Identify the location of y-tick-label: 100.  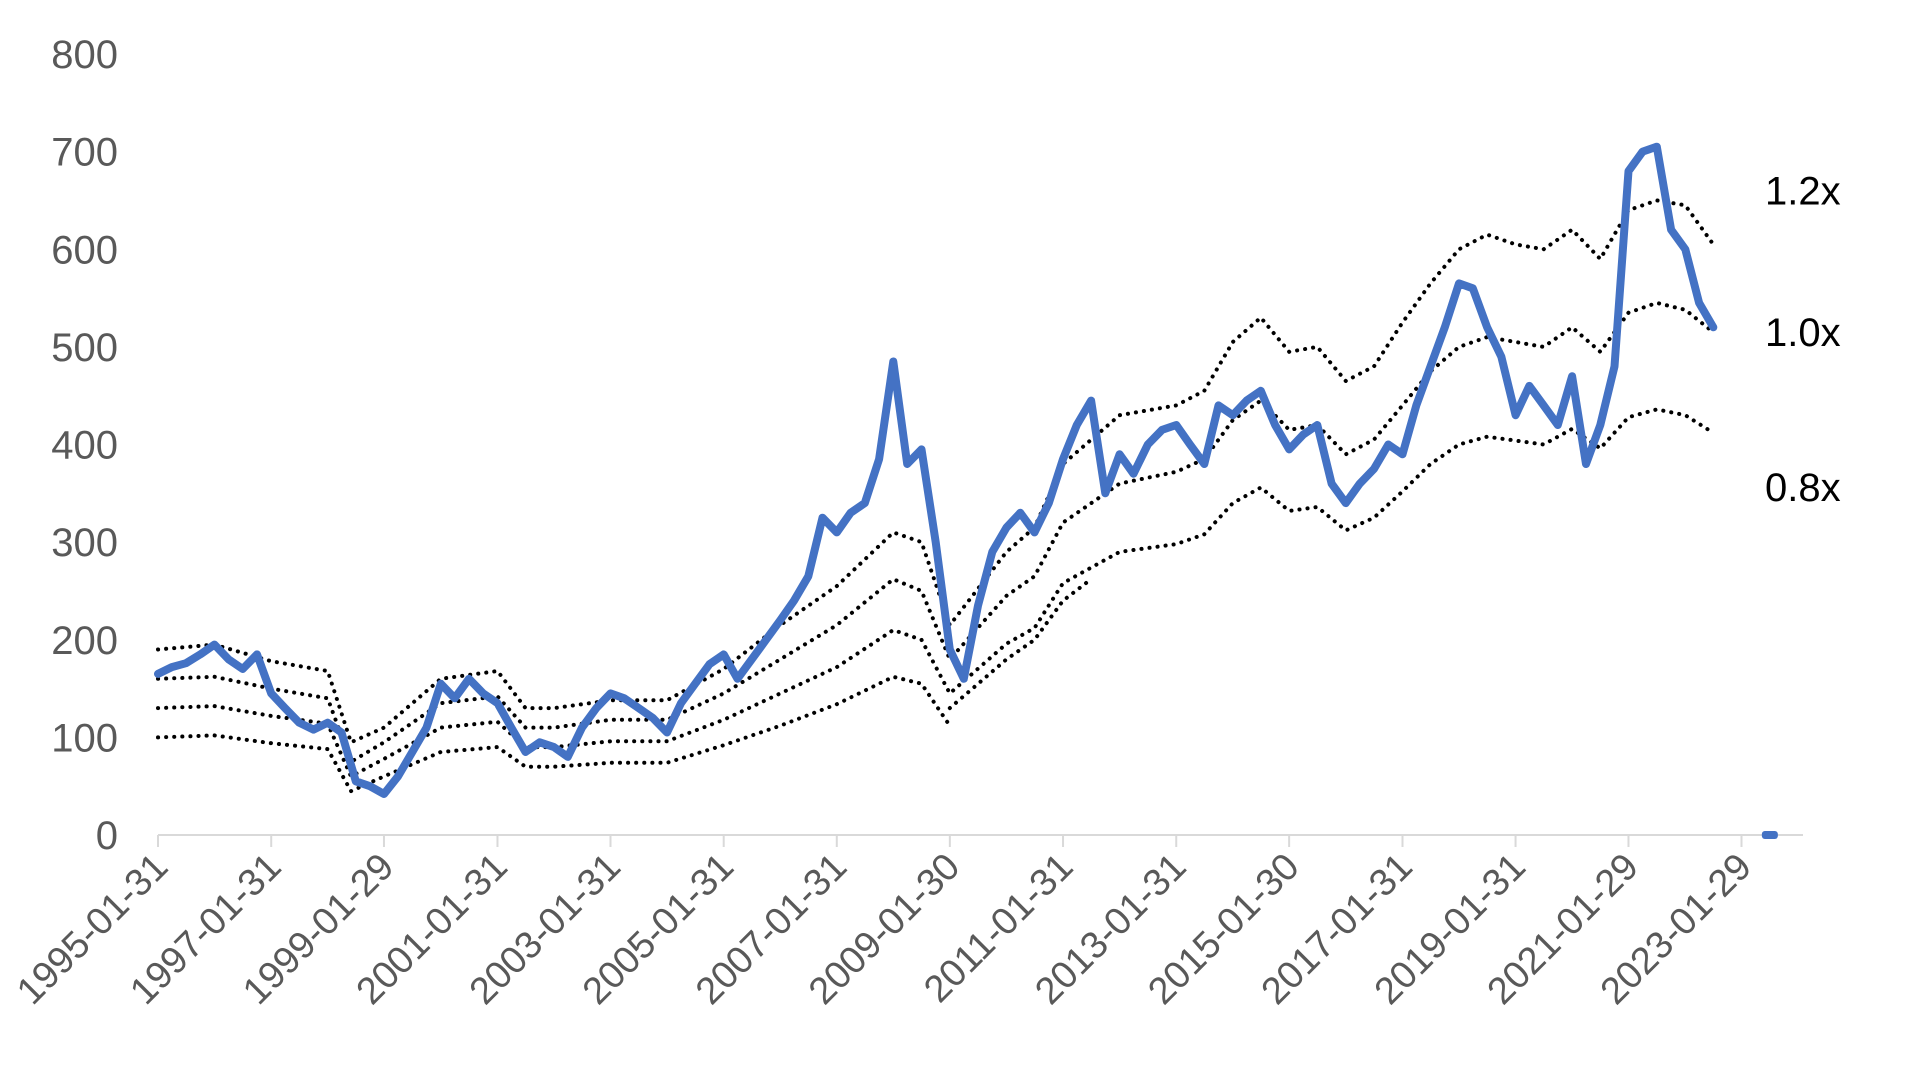
(84, 738).